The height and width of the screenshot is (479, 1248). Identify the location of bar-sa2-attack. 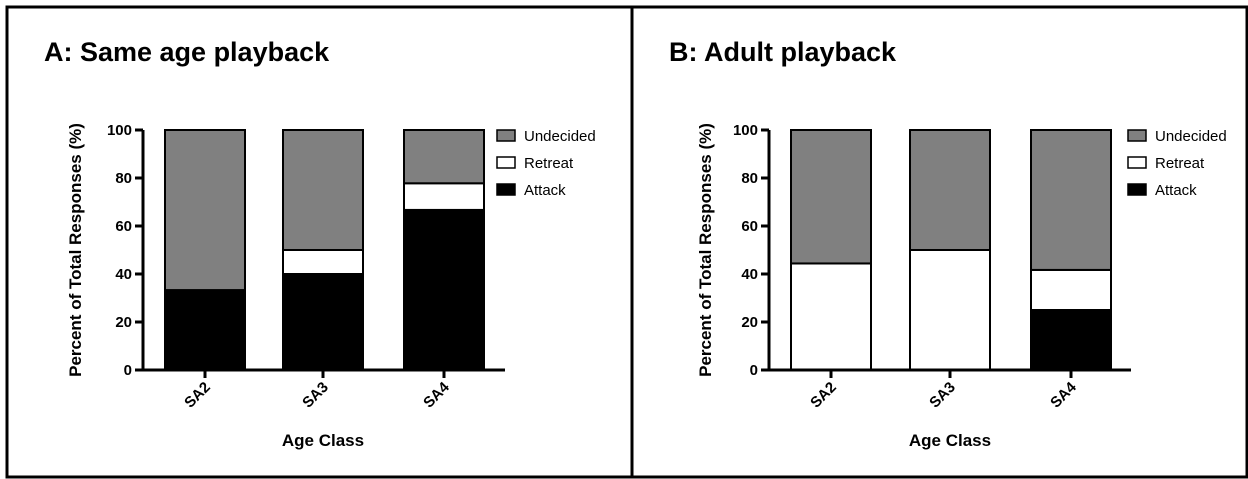
(205, 330).